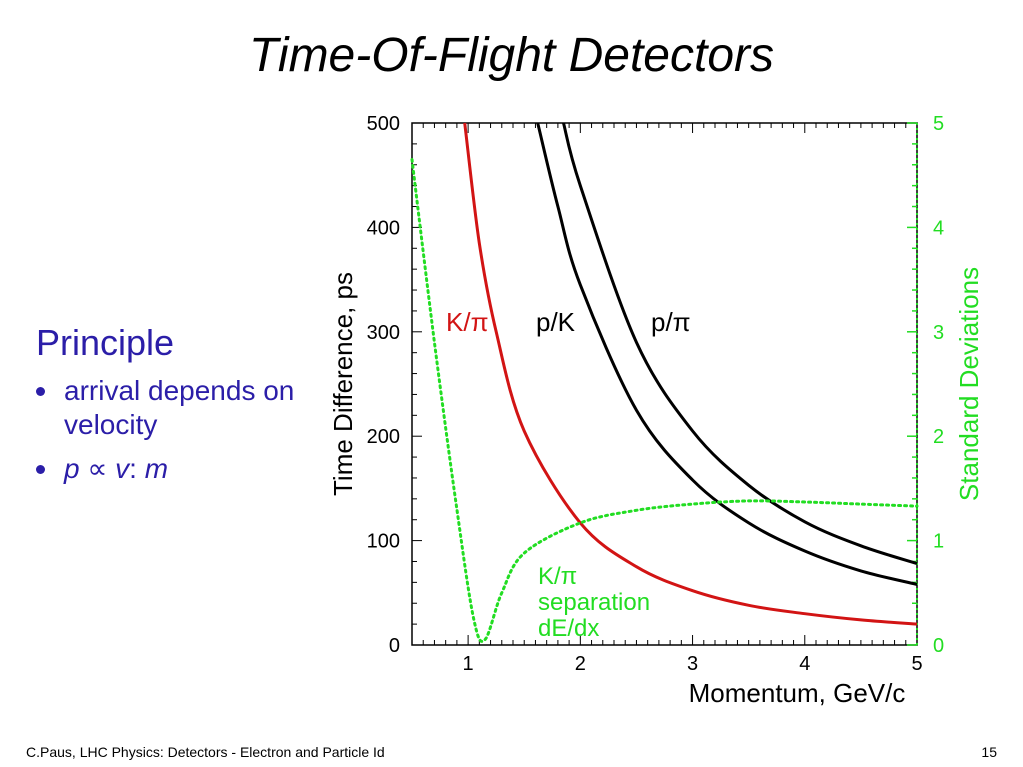 The width and height of the screenshot is (1023, 767). What do you see at coordinates (557, 576) in the screenshot?
I see `label-sep-k-pi: K/π` at bounding box center [557, 576].